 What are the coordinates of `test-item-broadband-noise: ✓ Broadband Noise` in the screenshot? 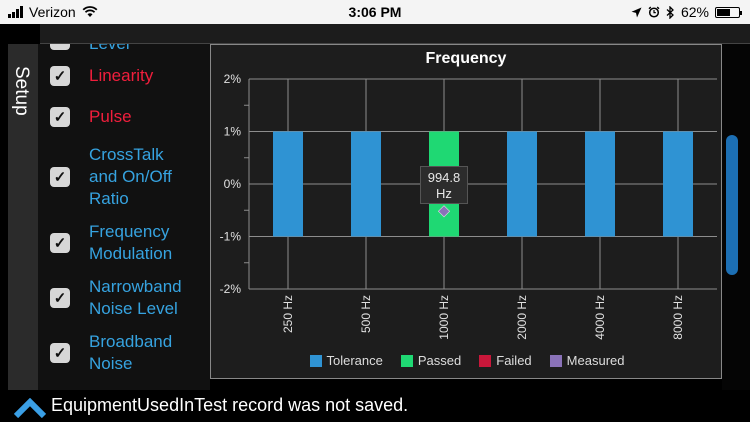 It's located at (111, 353).